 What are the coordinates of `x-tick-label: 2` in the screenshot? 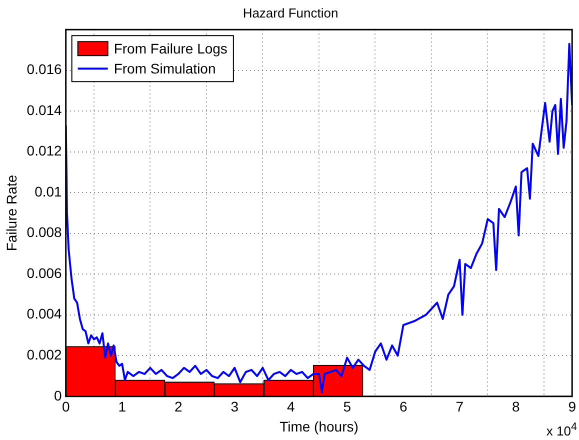 It's located at (178, 406).